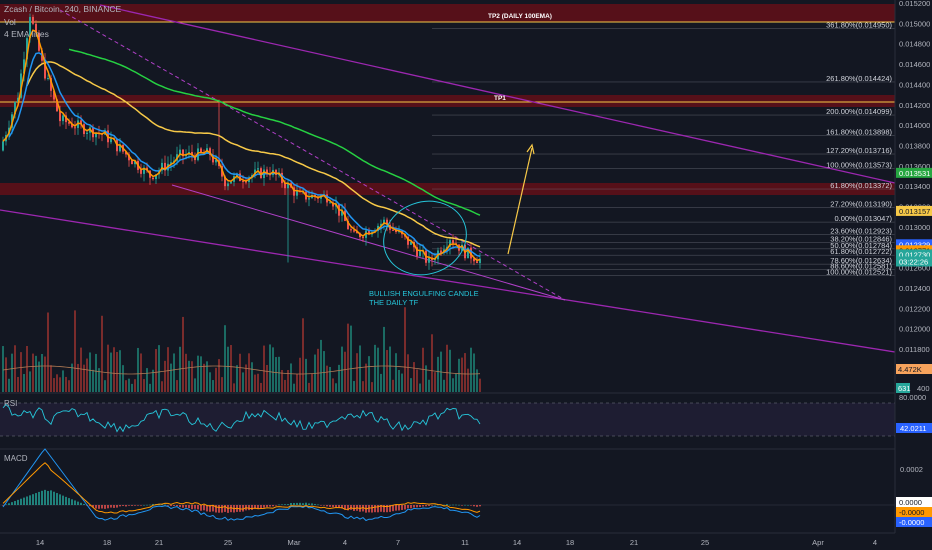 The image size is (932, 550). What do you see at coordinates (63, 9) in the screenshot?
I see `symbol-title: Zcash / Bitcoin, 240, BINANCE` at bounding box center [63, 9].